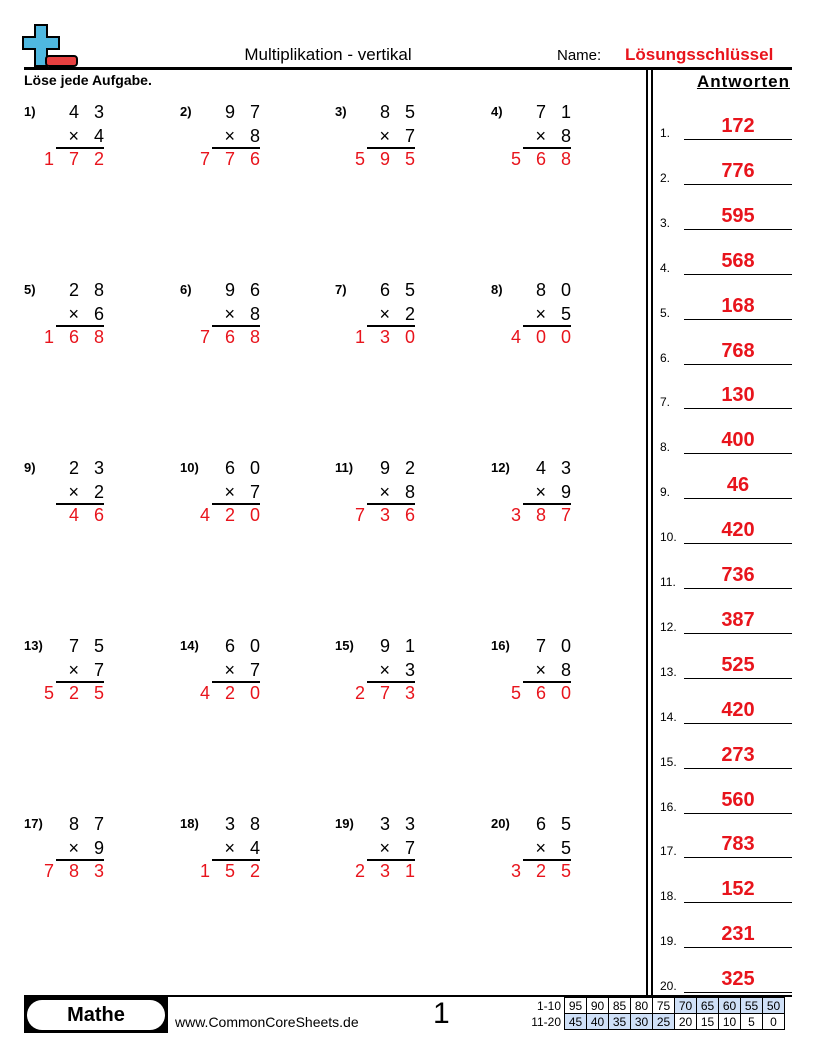 The height and width of the screenshot is (1056, 816). I want to click on problem-number: 7), so click(341, 289).